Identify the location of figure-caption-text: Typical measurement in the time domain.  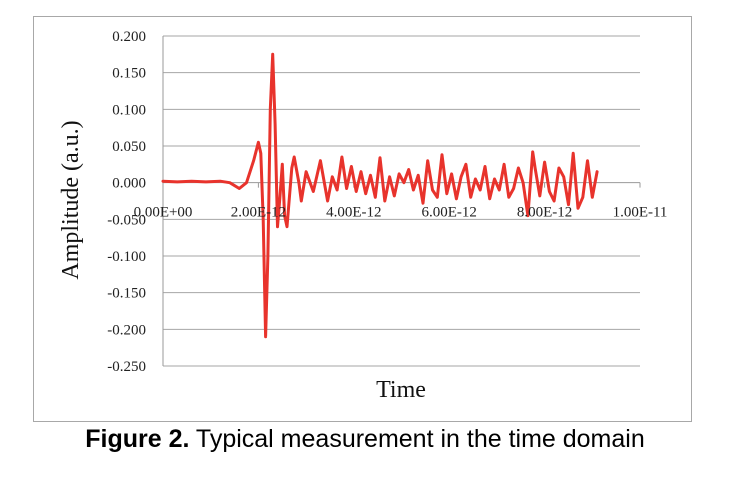
(417, 439).